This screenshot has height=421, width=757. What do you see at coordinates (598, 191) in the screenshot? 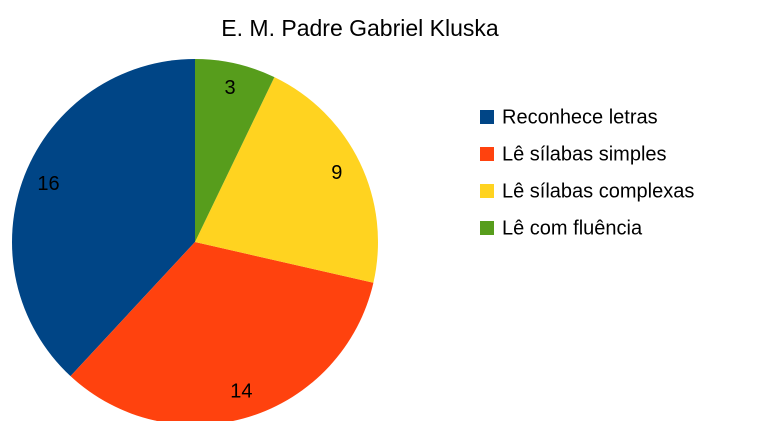
I see `legend-label: Lê sílabas complexas` at bounding box center [598, 191].